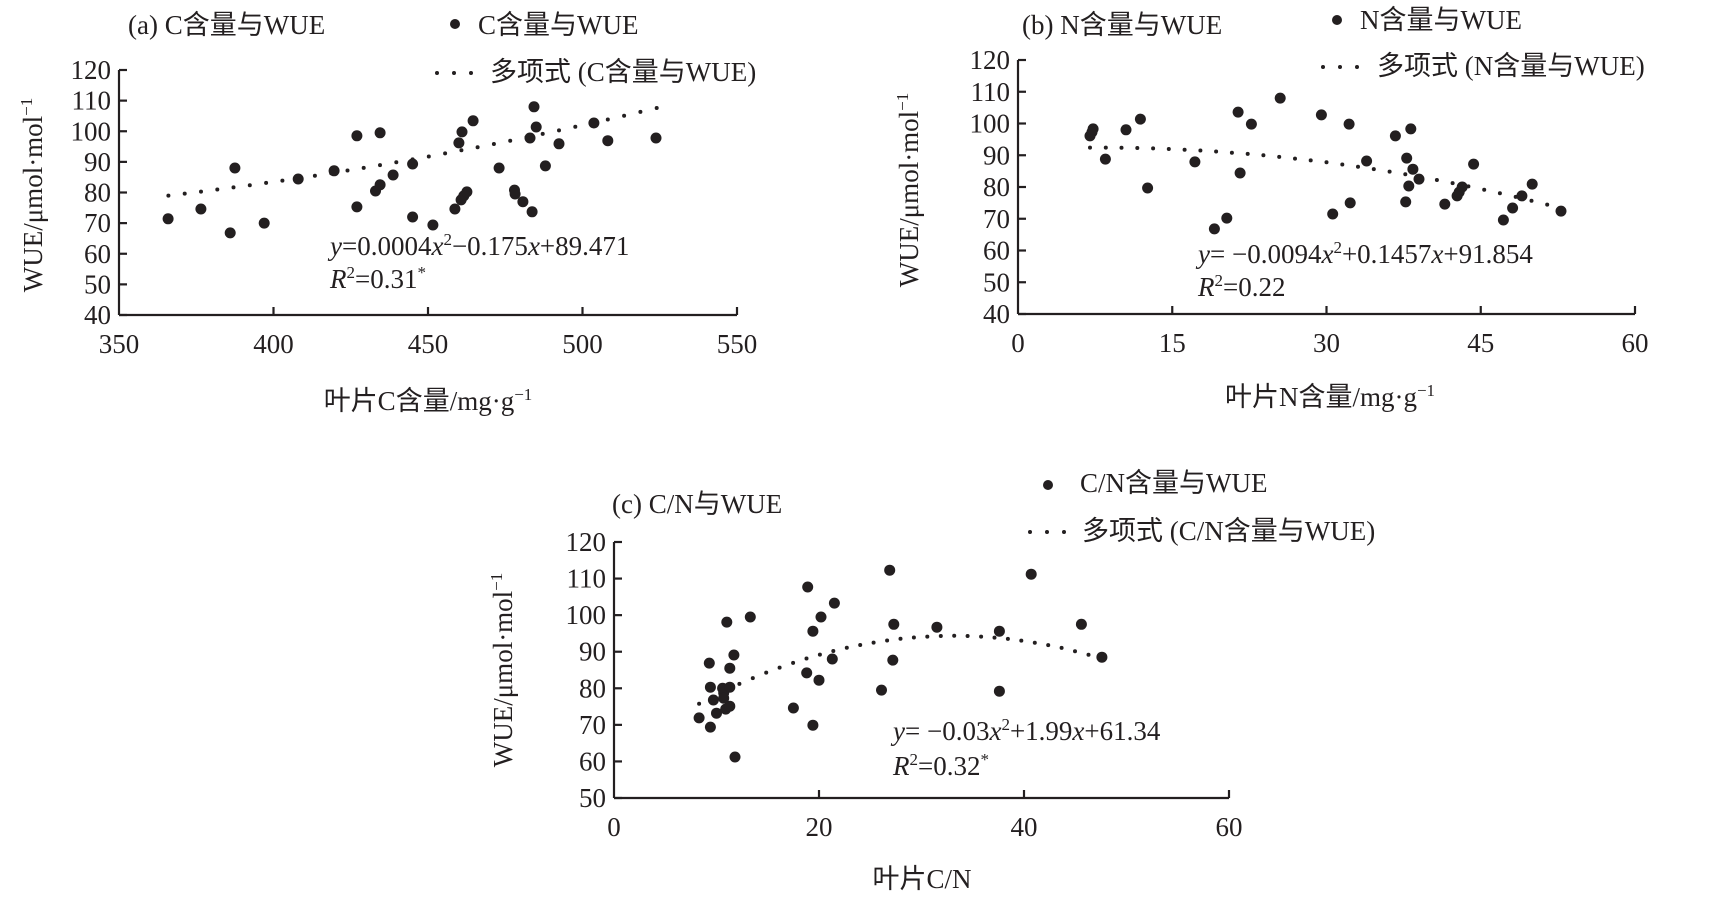 The height and width of the screenshot is (900, 1717). Describe the element at coordinates (996, 219) in the screenshot. I see `chart-b-y-tick-label: 70` at that location.